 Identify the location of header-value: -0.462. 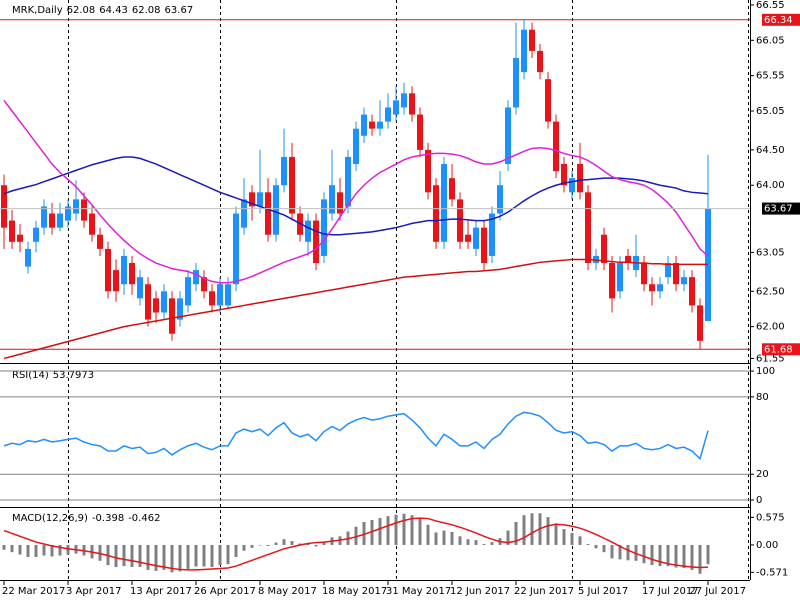
(144, 518).